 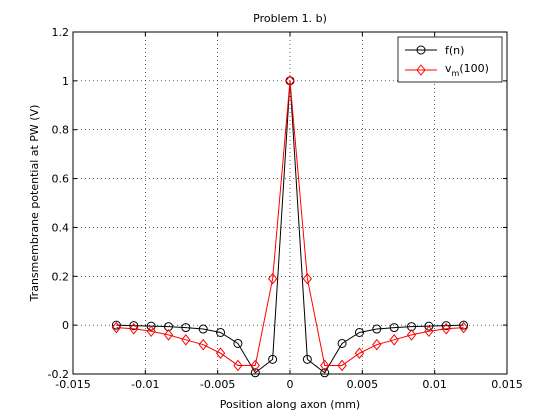 What do you see at coordinates (58, 374) in the screenshot?
I see `y-tick-label: -0.2` at bounding box center [58, 374].